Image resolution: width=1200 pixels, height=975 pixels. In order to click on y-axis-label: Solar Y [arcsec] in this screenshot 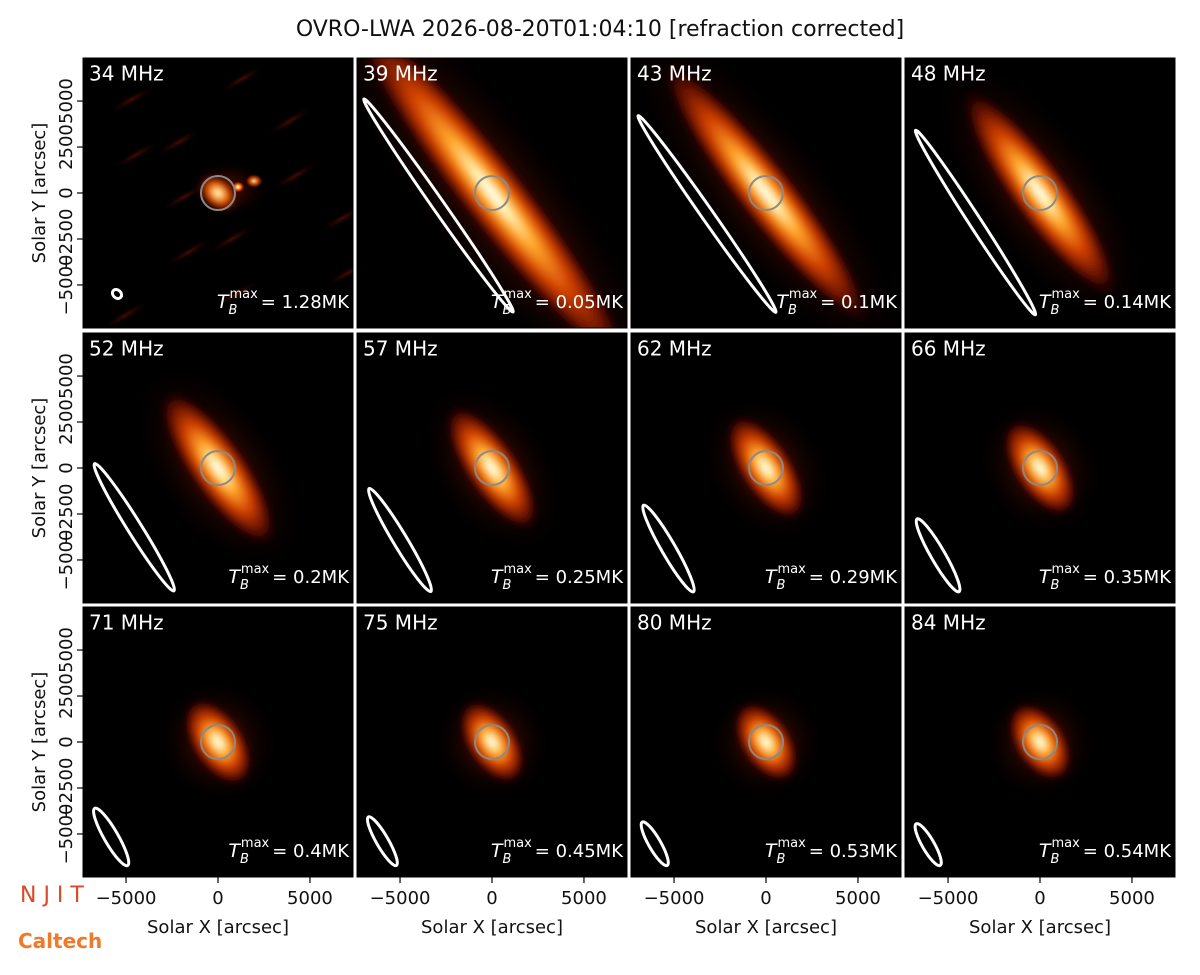, I will do `click(39, 742)`.